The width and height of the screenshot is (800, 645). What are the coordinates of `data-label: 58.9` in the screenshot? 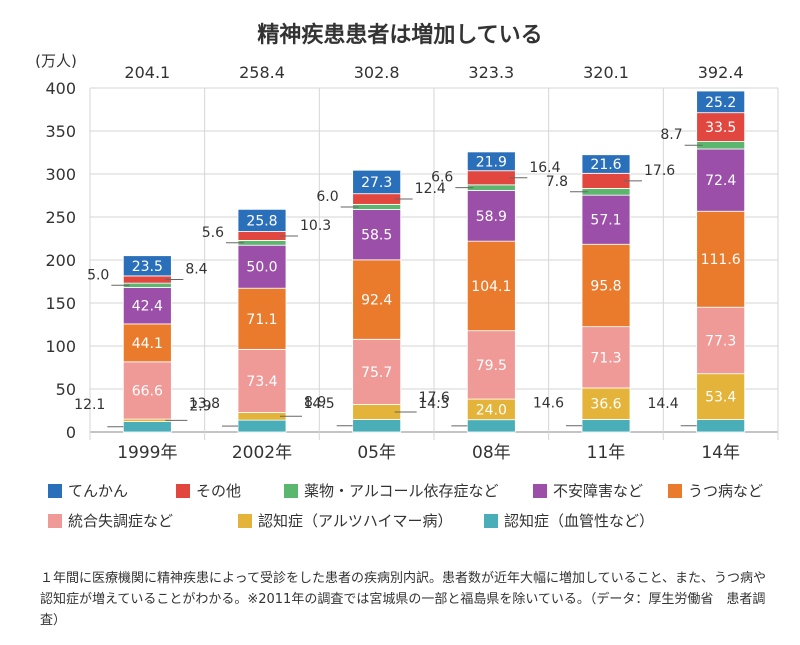 It's located at (491, 217).